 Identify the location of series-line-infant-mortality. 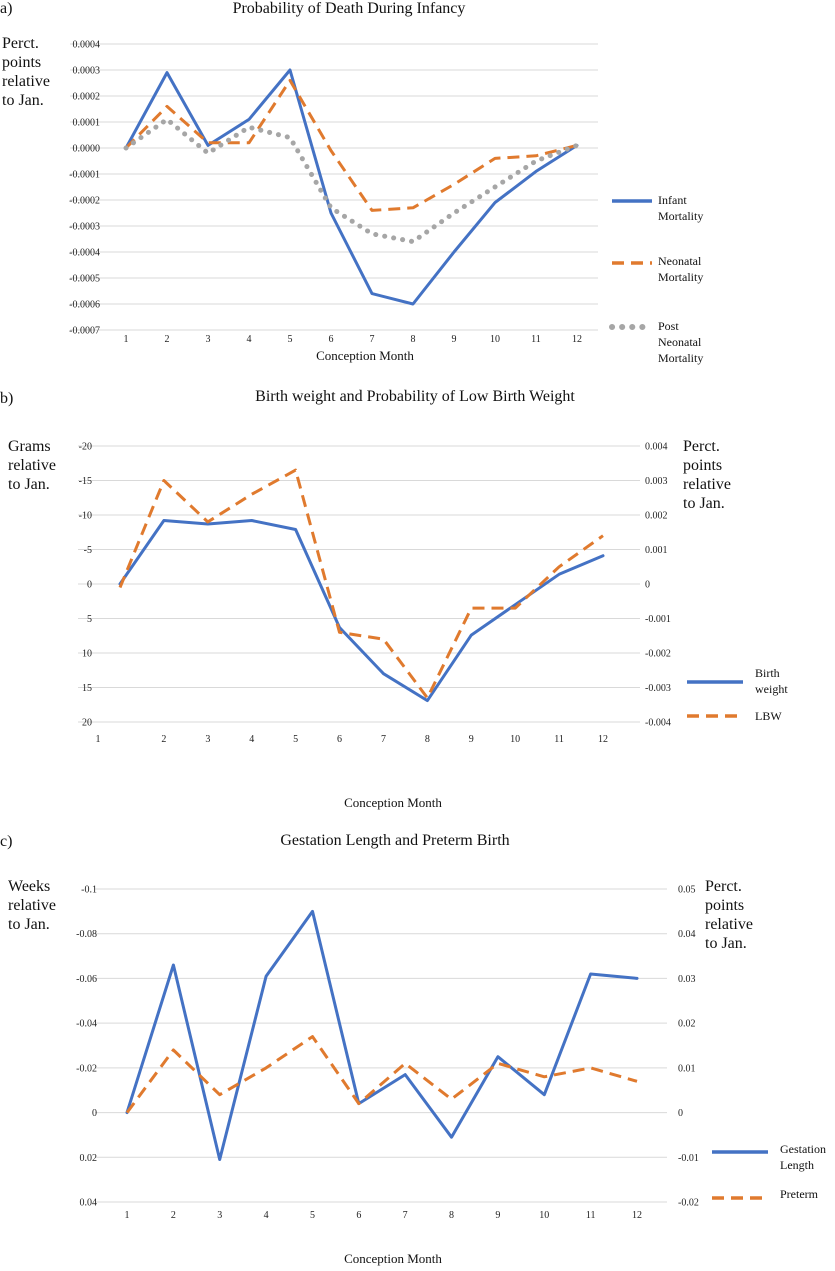
(351, 187).